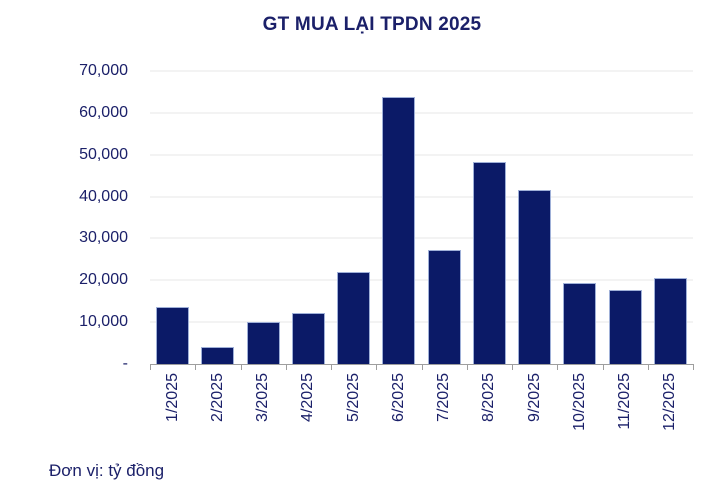 The image size is (719, 493). I want to click on y-axis-tick-label: 60,000, so click(103, 112).